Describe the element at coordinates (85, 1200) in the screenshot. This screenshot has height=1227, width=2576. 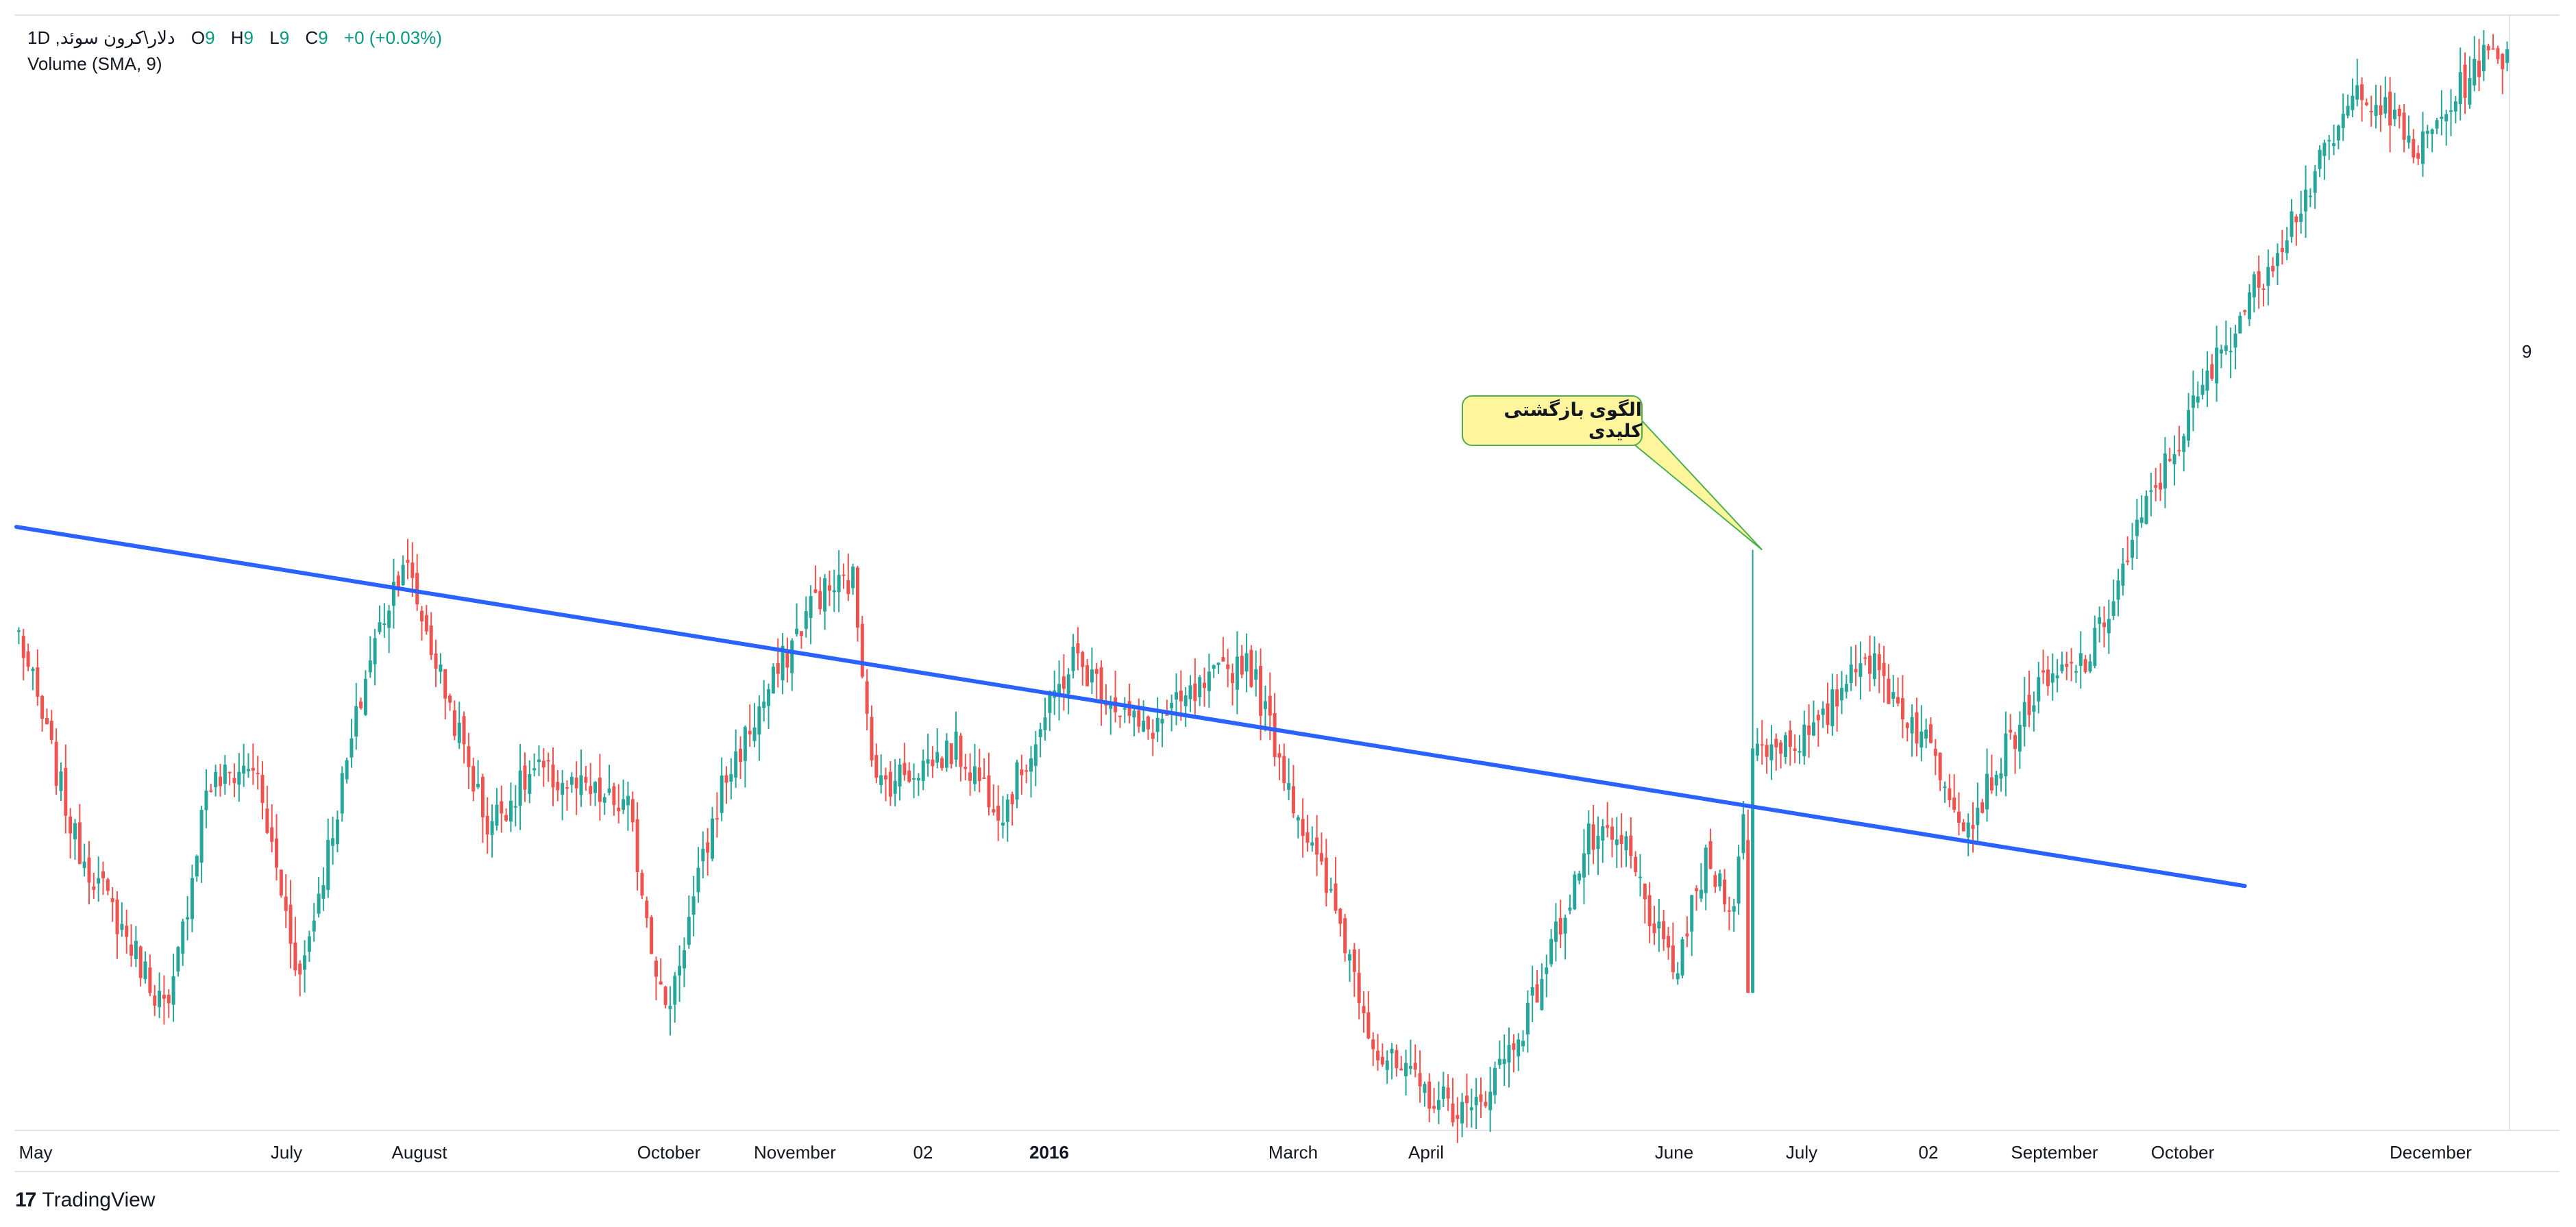
I see `tradingview-watermark: 17 TradingView` at that location.